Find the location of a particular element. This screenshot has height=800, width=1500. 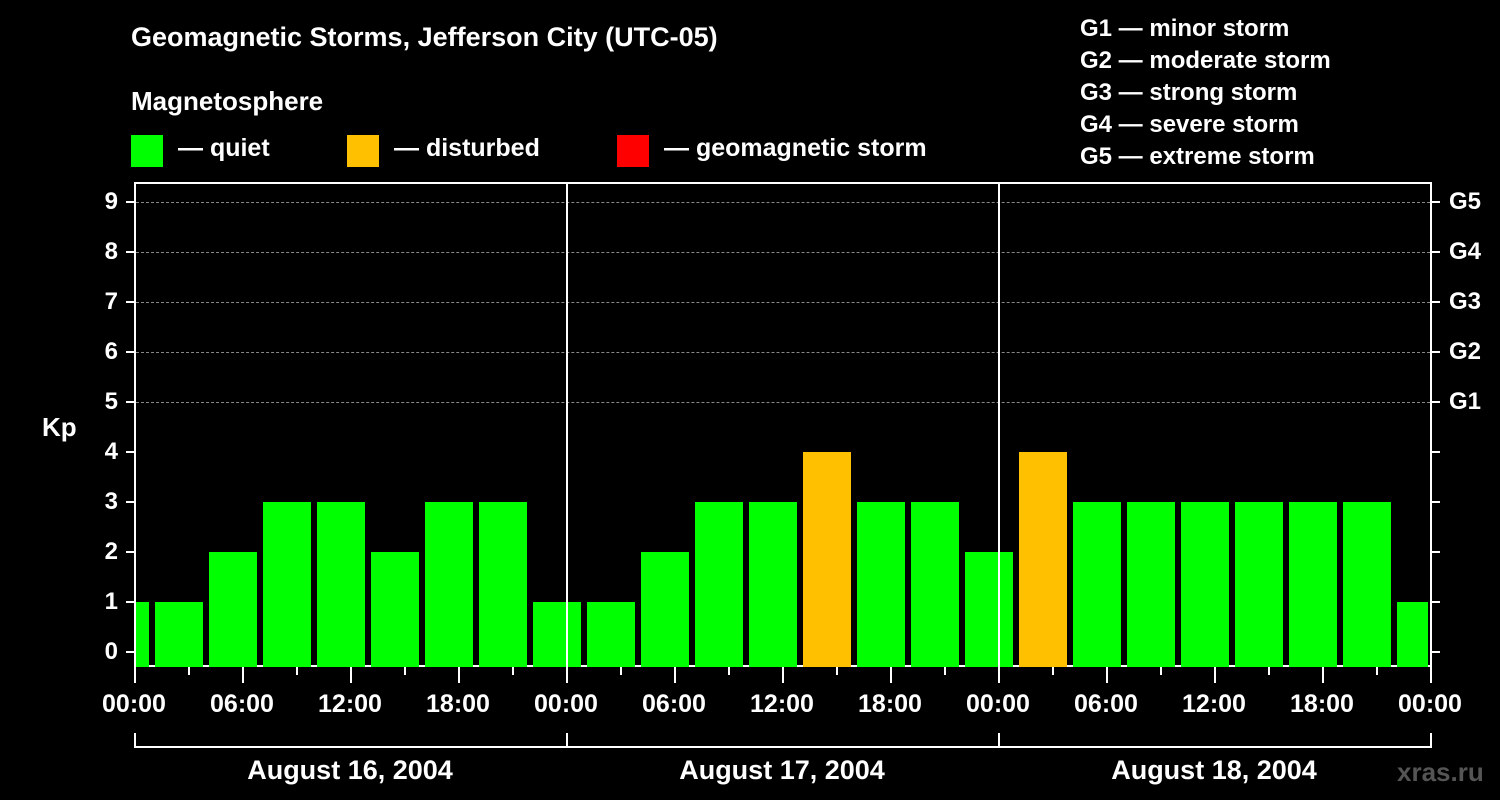

y-tick-label: 5 is located at coordinates (111, 401).